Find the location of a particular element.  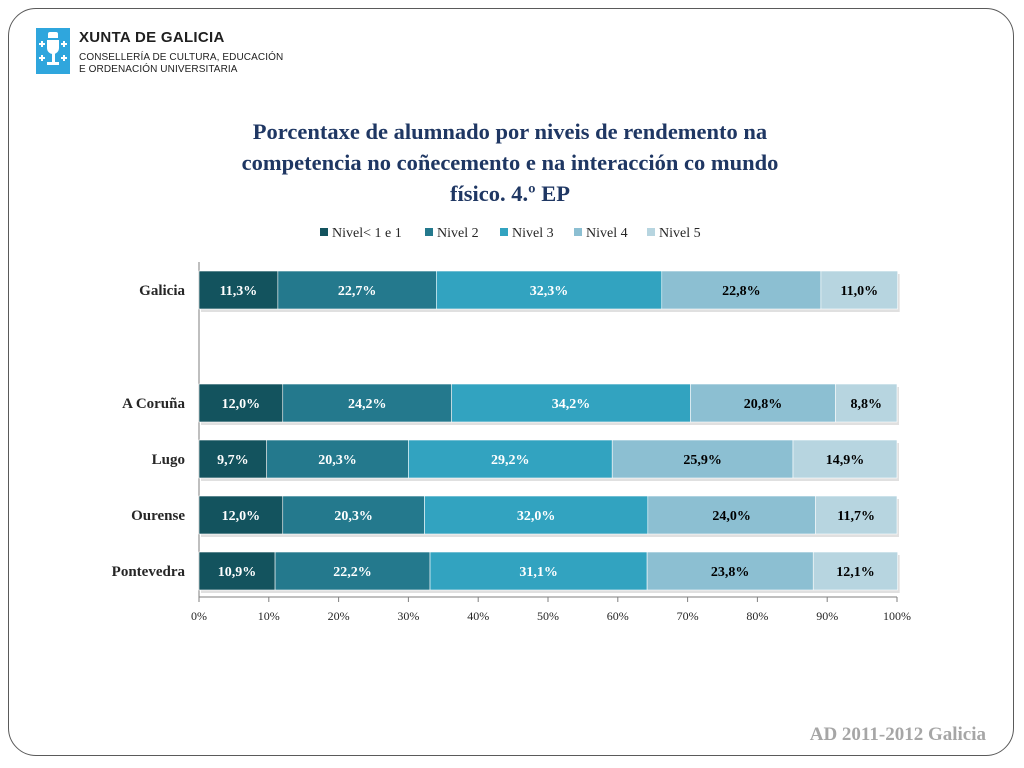

category-label-galicia: Galicia is located at coordinates (162, 291).